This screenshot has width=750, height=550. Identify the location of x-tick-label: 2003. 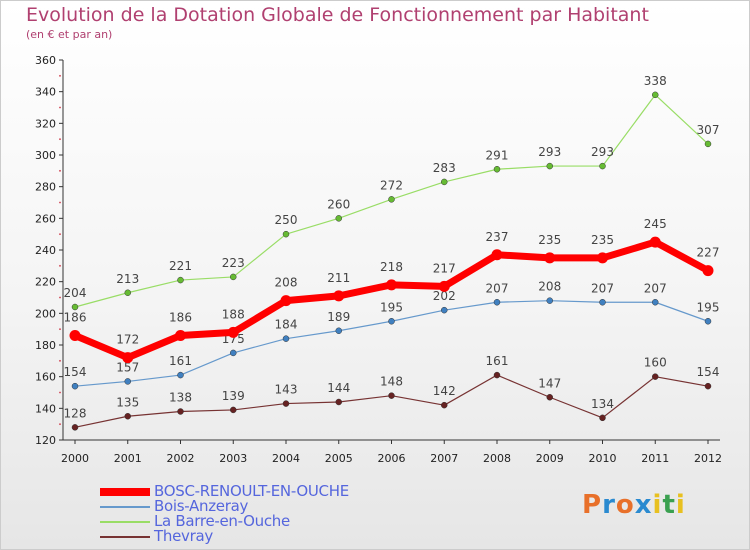
(233, 458).